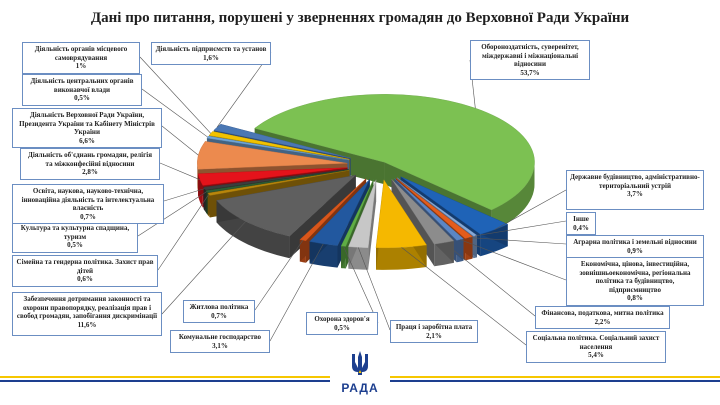 The width and height of the screenshot is (720, 405). What do you see at coordinates (635, 194) in the screenshot?
I see `slice-value-text: 3,7%` at bounding box center [635, 194].